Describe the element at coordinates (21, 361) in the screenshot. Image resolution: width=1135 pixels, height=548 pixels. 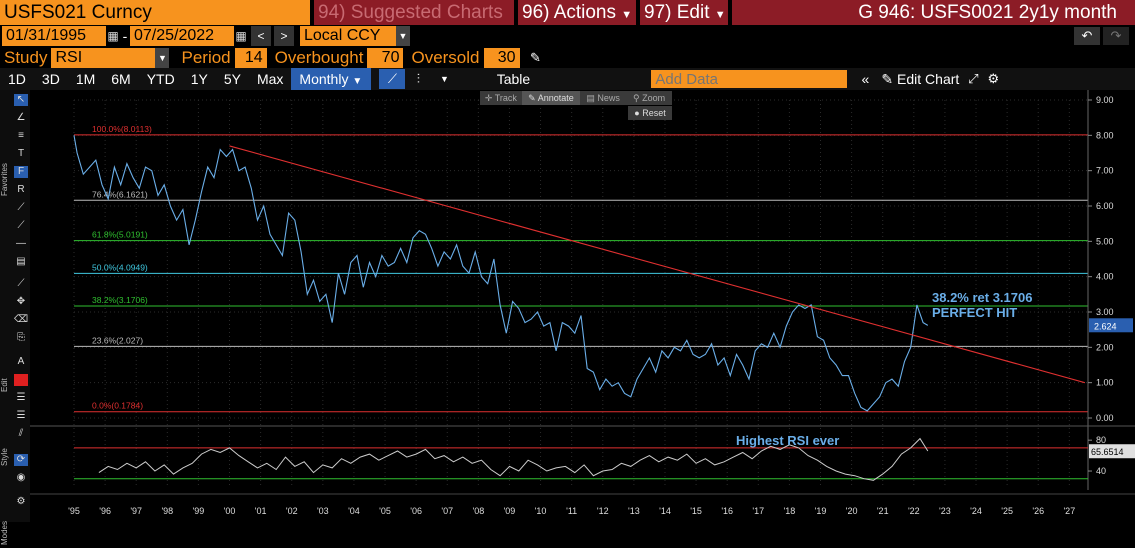
I see `text-style-icon: A` at that location.